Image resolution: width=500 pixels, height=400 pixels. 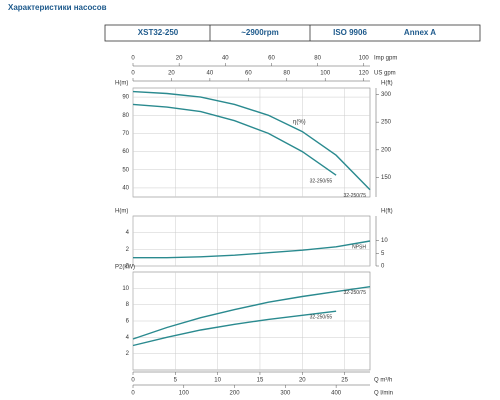 I want to click on y-tick-label: 10, so click(x=125, y=289).